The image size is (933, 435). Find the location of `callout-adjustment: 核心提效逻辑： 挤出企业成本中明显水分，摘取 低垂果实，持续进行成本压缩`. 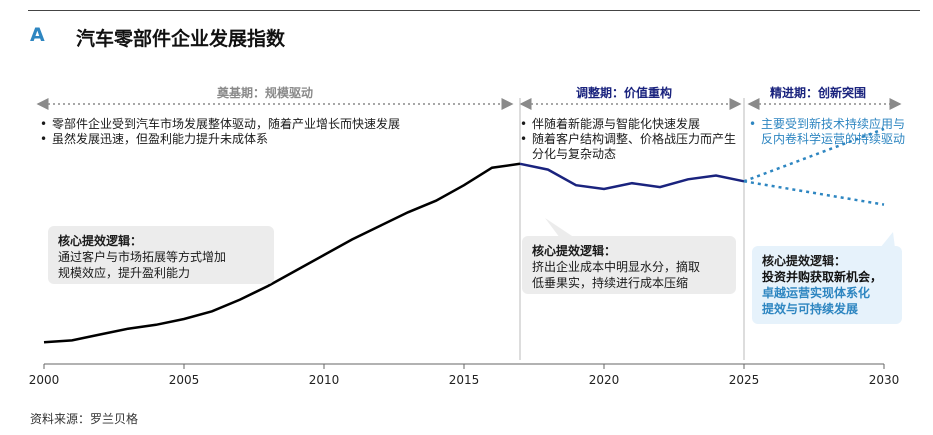

callout-adjustment: 核心提效逻辑： 挤出企业成本中明显水分，摘取 低垂果实，持续进行成本压缩 is located at coordinates (629, 265).